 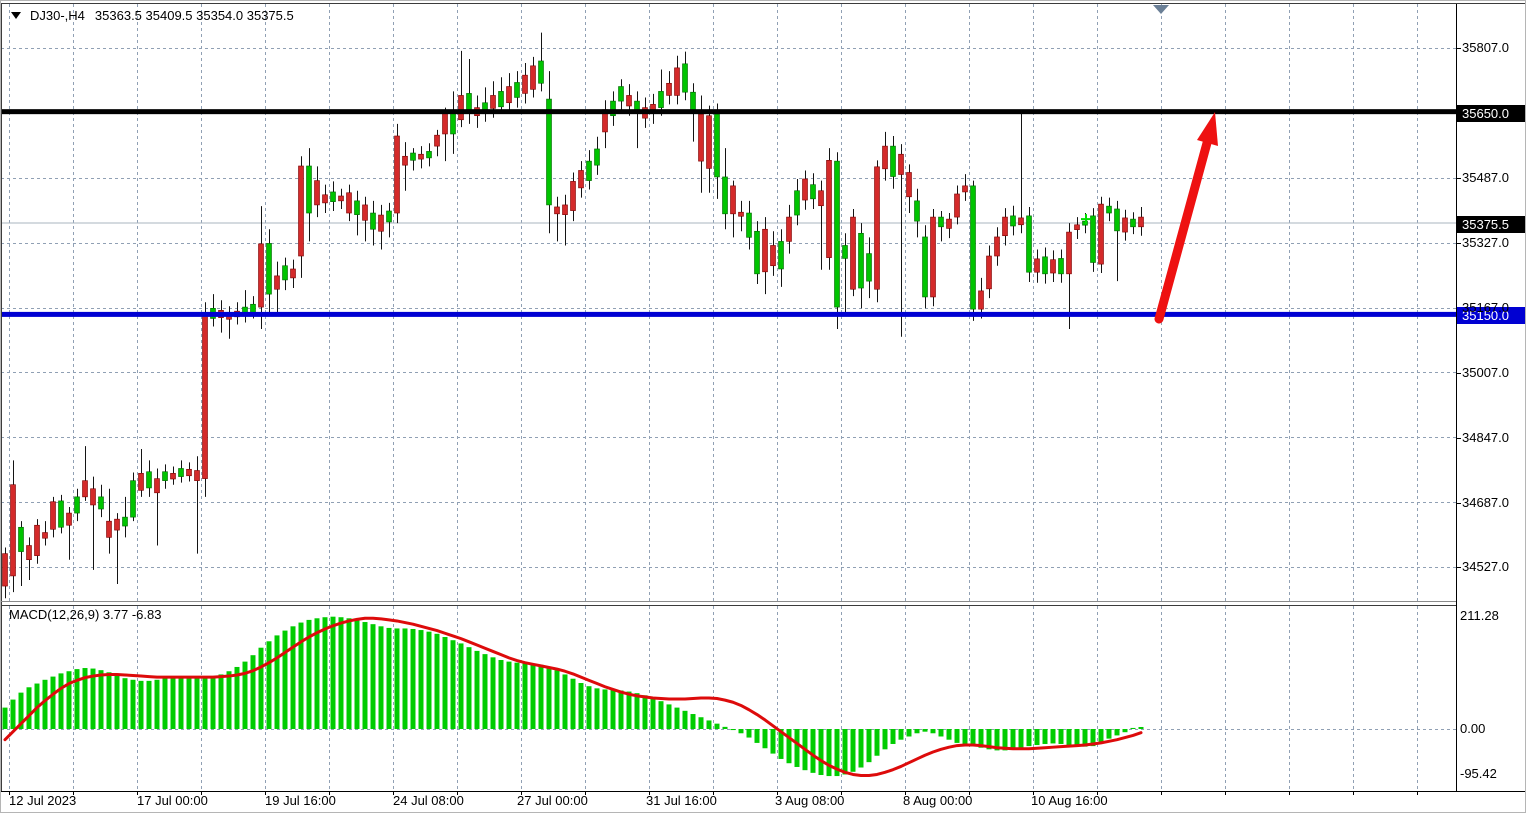 I want to click on chart-shift-marker-icon, so click(x=1161, y=9).